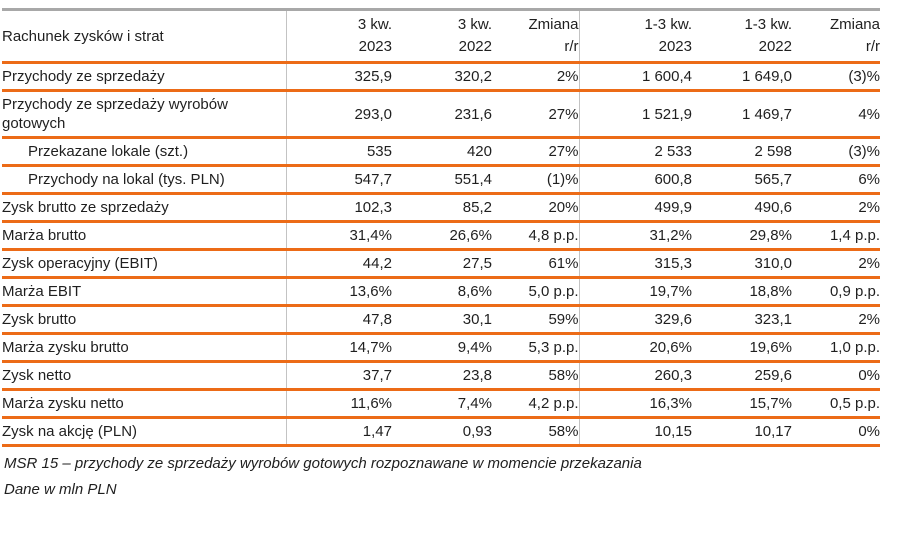 Image resolution: width=900 pixels, height=547 pixels. What do you see at coordinates (770, 403) in the screenshot?
I see `cell-value: 15,7%` at bounding box center [770, 403].